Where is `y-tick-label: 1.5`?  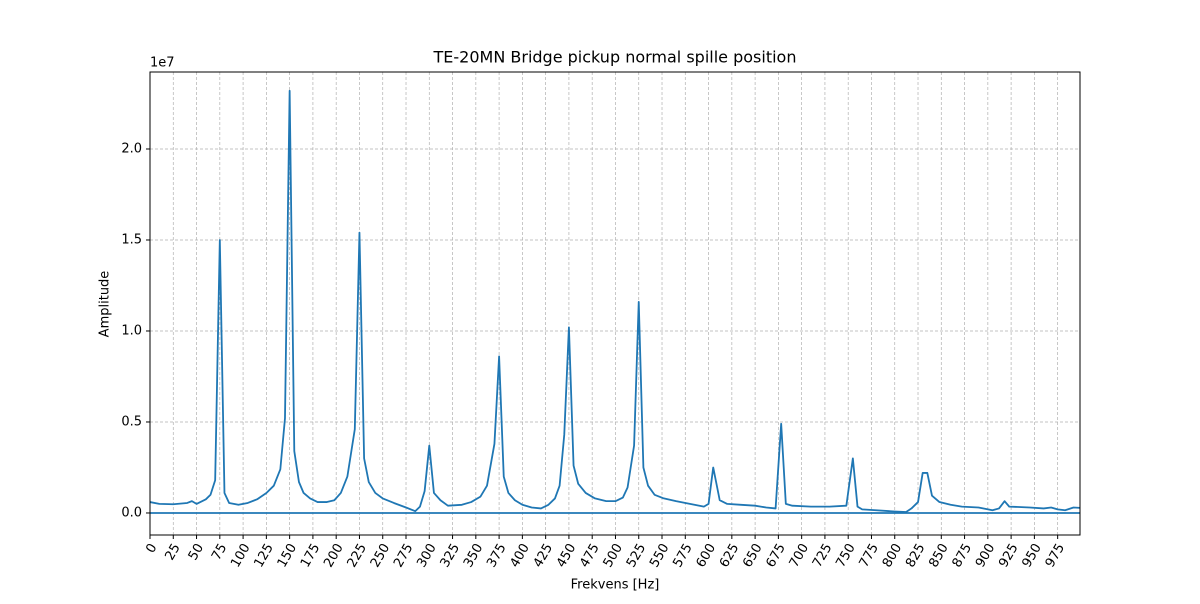 y-tick-label: 1.5 is located at coordinates (131, 239).